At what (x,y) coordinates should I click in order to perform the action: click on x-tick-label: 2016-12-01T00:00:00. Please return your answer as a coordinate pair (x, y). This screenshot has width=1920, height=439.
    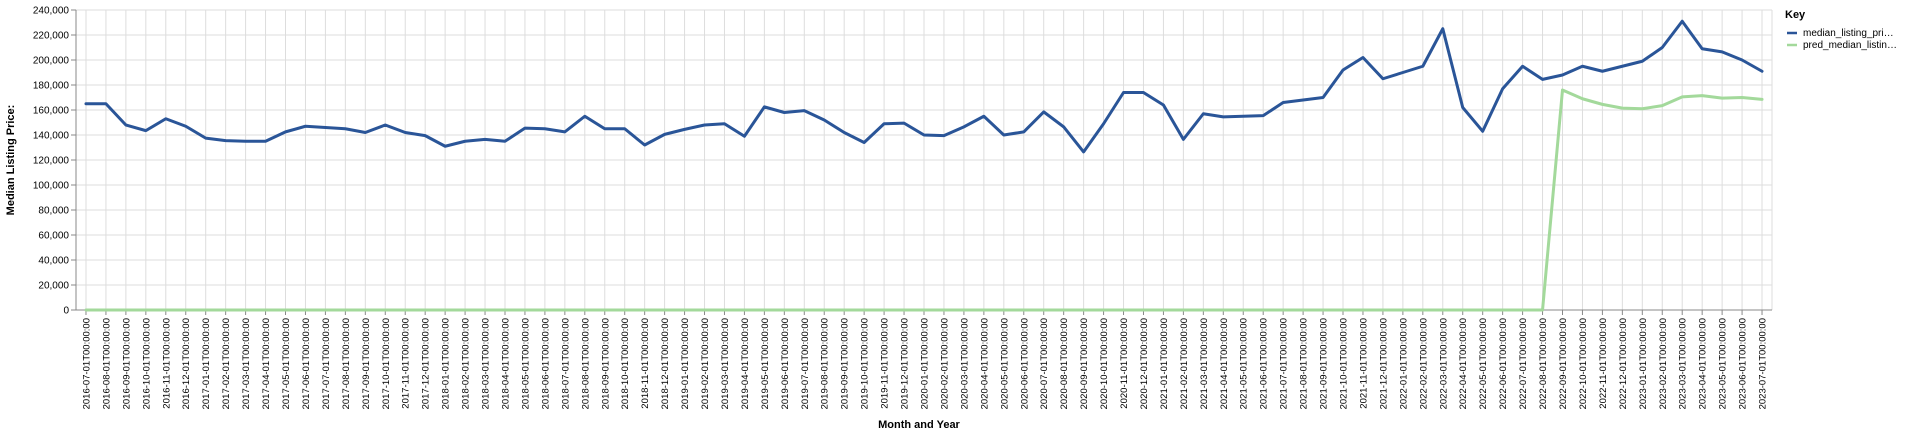
    Looking at the image, I should click on (186, 363).